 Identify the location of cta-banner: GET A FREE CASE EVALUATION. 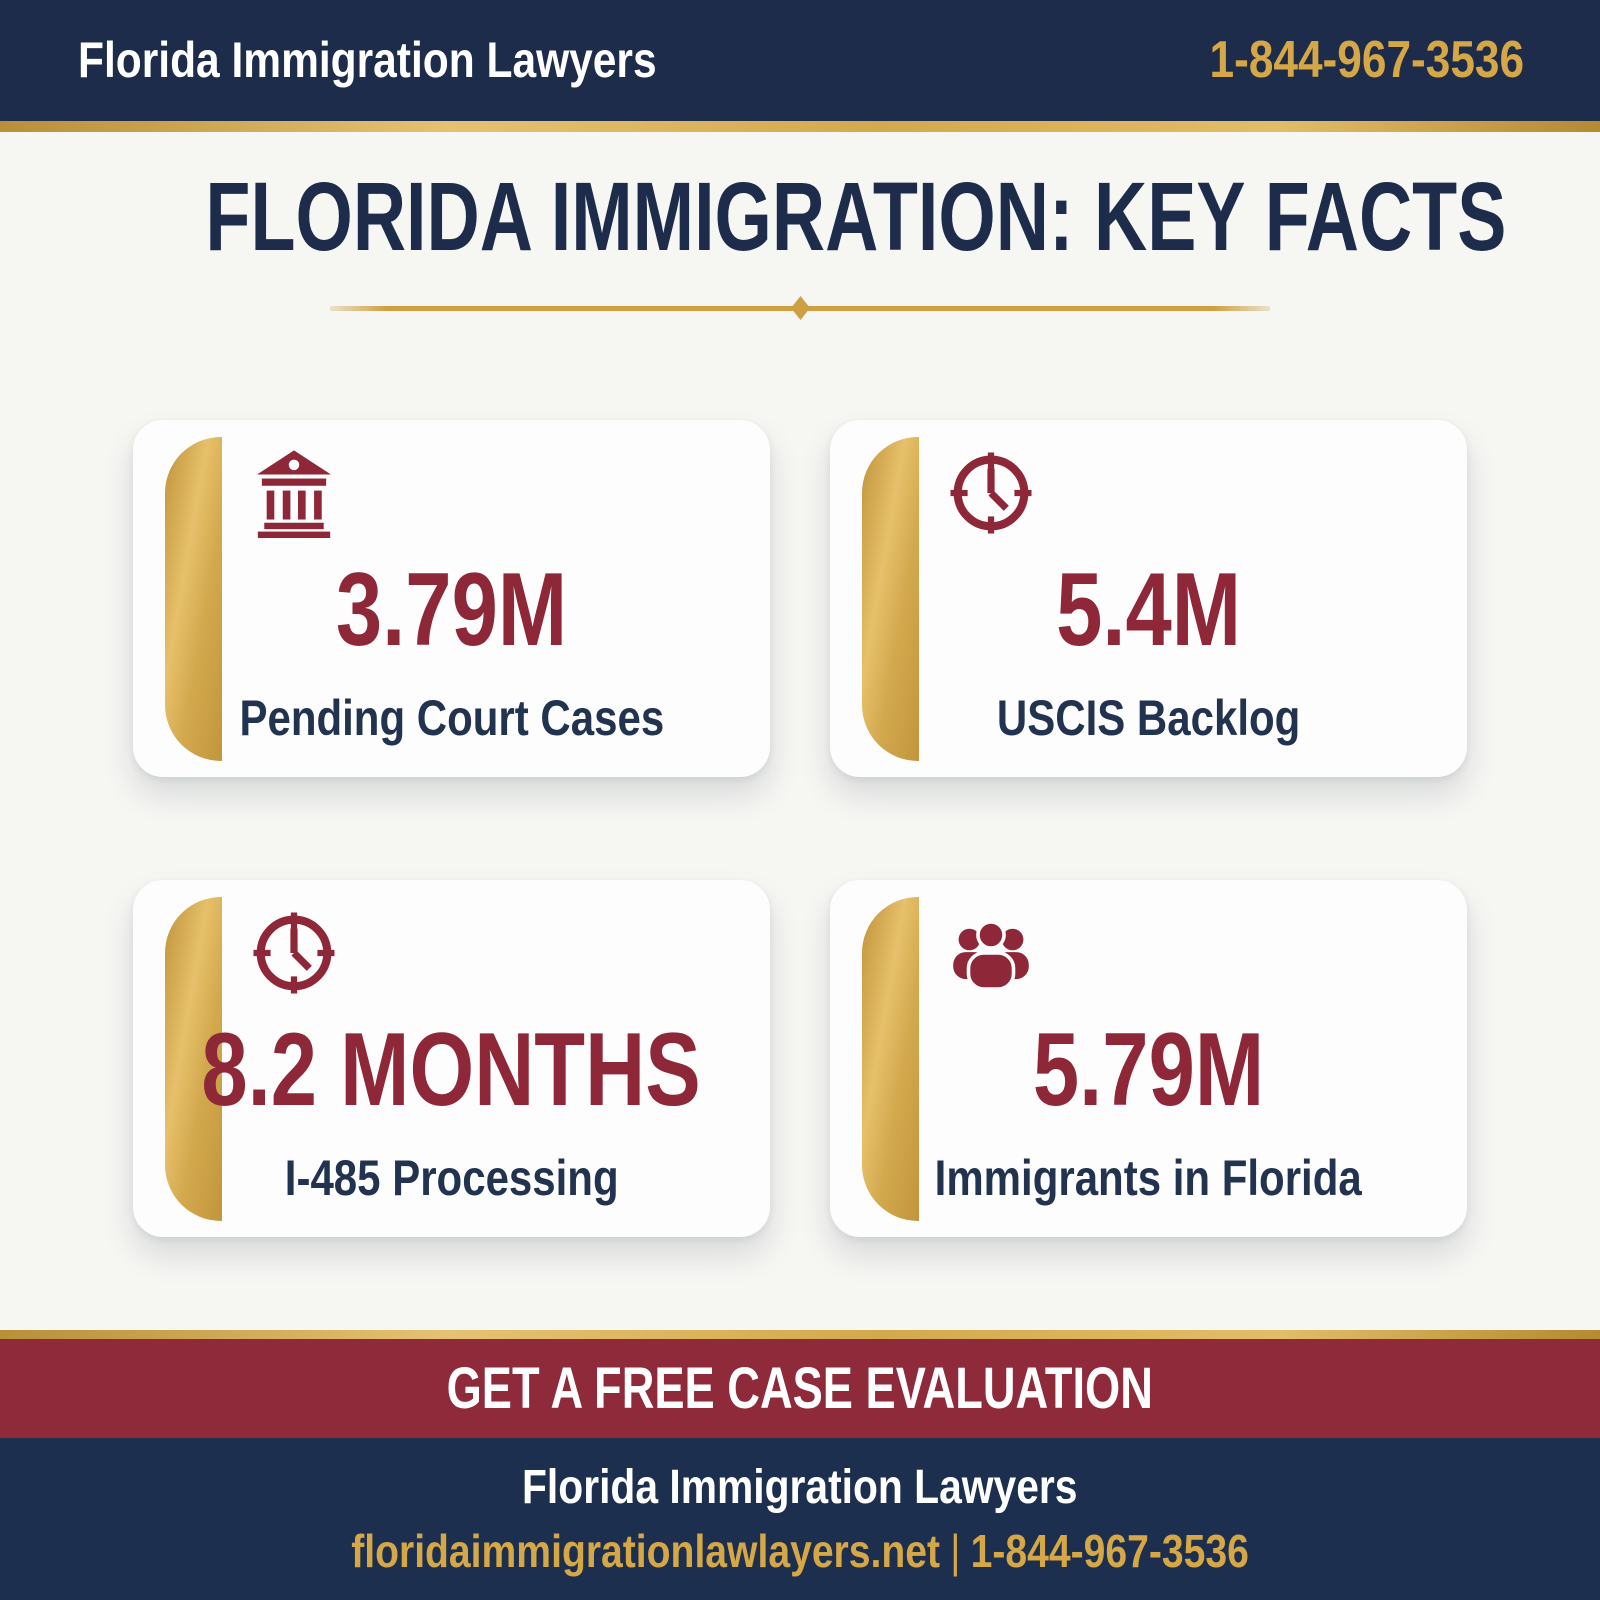
(800, 1388).